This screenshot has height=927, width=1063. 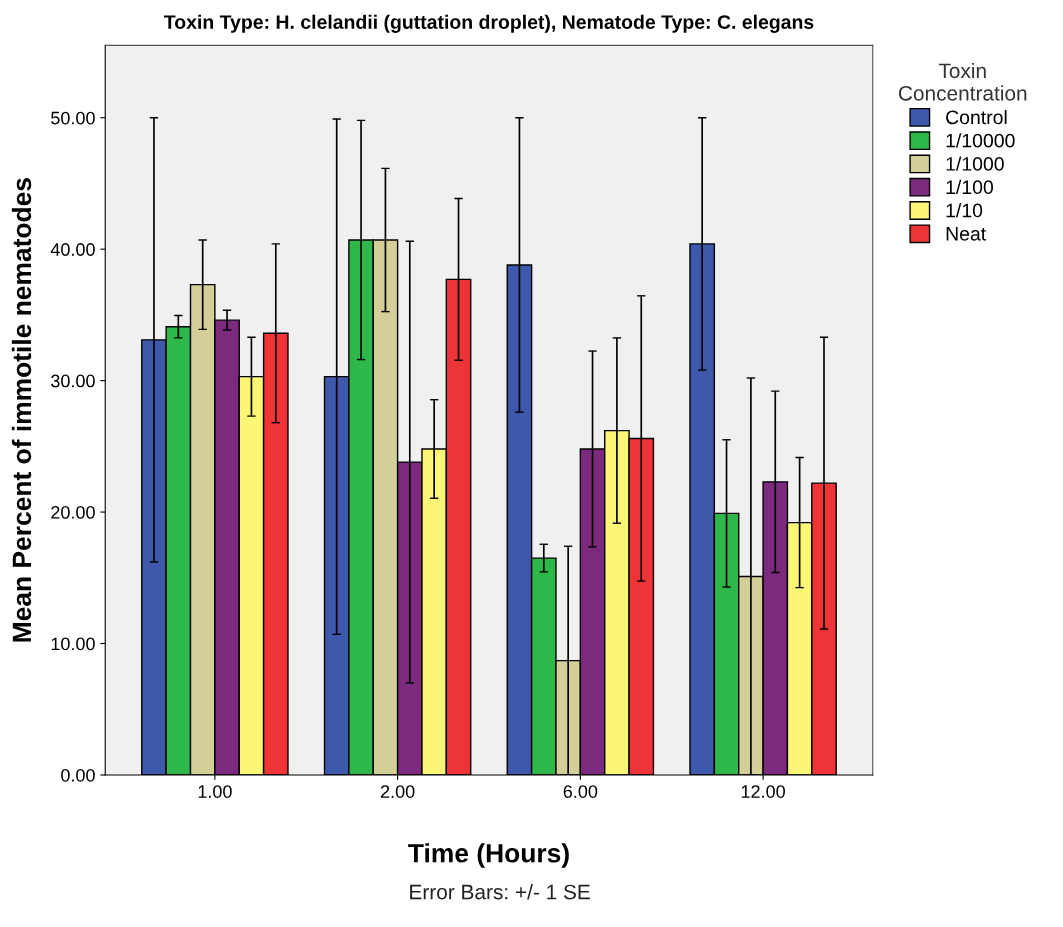 I want to click on legend-label: 1/10000, so click(x=980, y=140).